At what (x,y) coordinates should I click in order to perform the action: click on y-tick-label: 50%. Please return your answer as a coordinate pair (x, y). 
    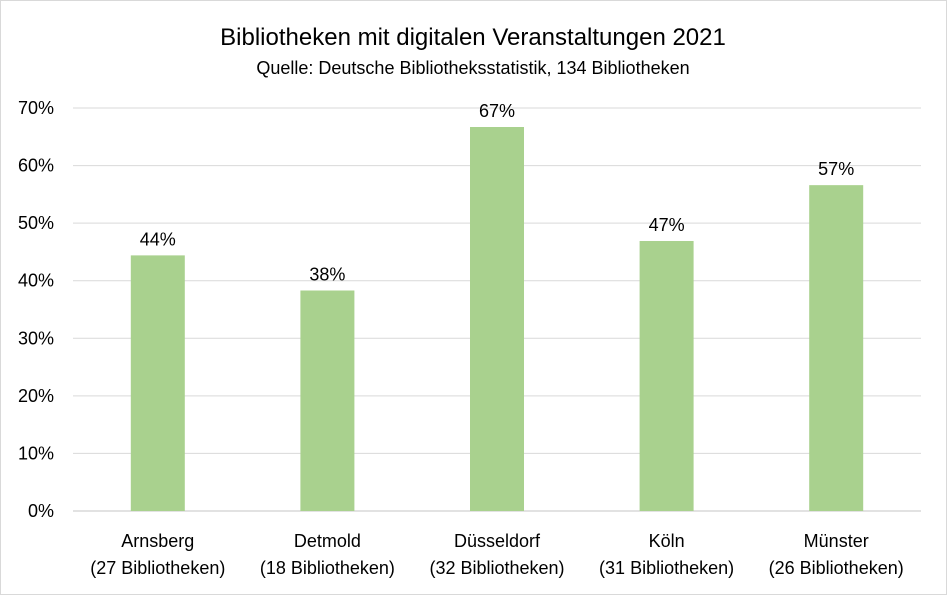
    Looking at the image, I should click on (36, 223).